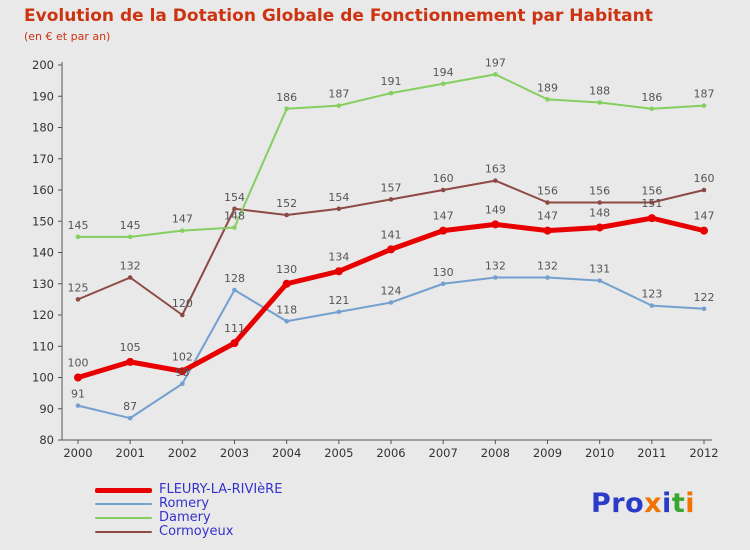  I want to click on data-label: 131, so click(599, 269).